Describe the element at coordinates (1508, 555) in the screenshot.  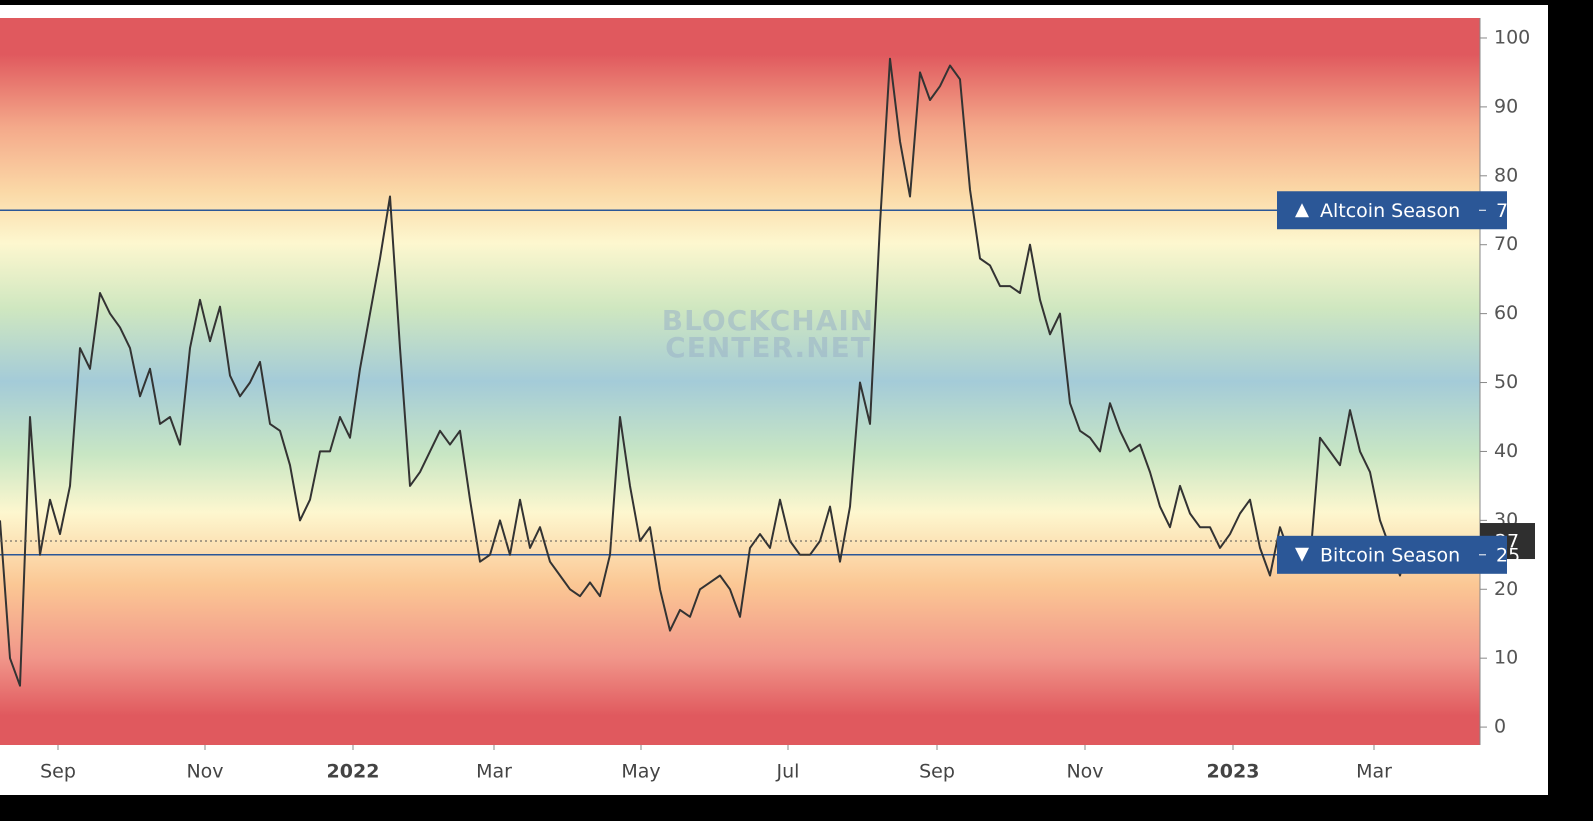
I see `reference-value: 25` at that location.